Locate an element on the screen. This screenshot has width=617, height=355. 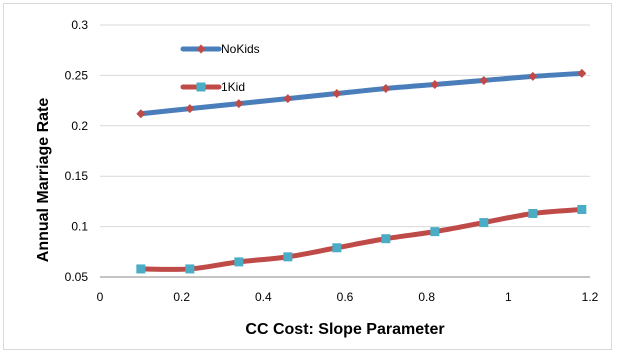
y-tick-label: 0.1 is located at coordinates (79, 227).